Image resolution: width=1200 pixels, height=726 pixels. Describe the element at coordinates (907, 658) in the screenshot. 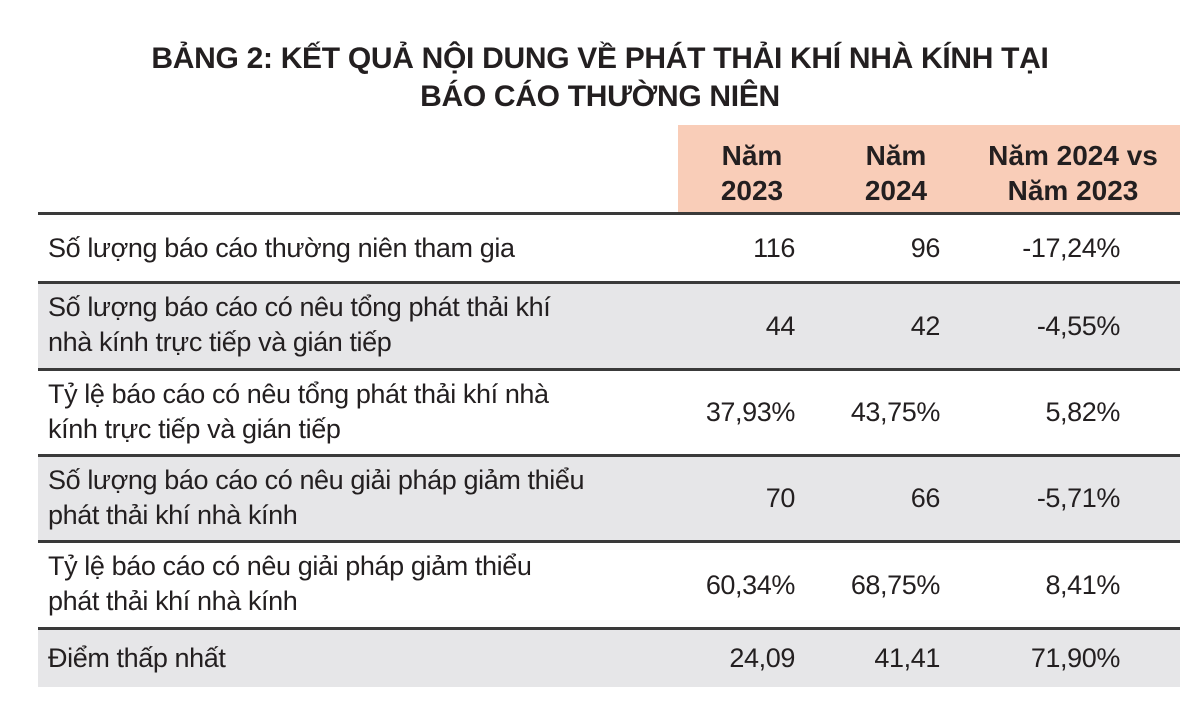

I see `value-2024: 41,41` at that location.